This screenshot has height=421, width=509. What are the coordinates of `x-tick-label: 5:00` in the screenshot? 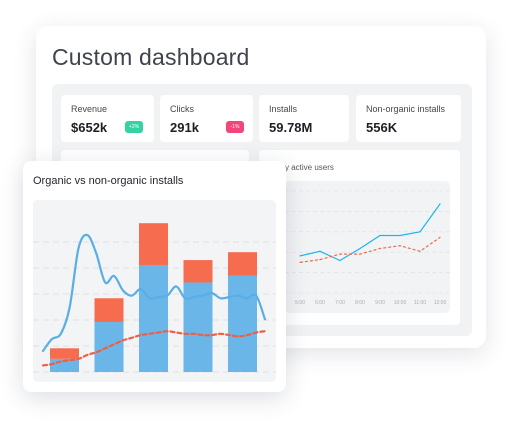 It's located at (300, 303).